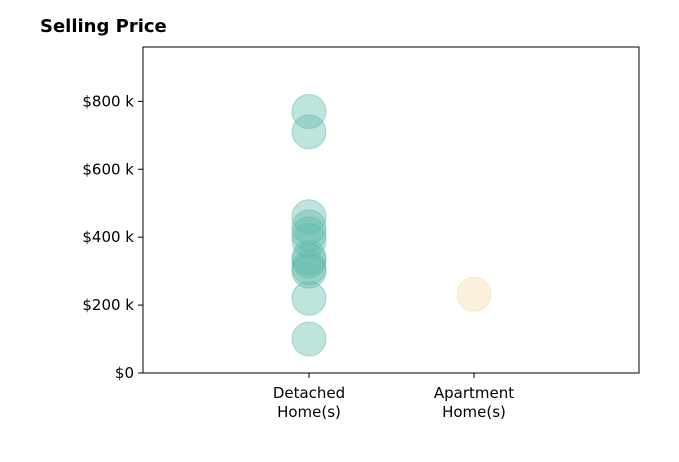 This screenshot has height=462, width=679. I want to click on chart-title: Selling Price, so click(103, 26).